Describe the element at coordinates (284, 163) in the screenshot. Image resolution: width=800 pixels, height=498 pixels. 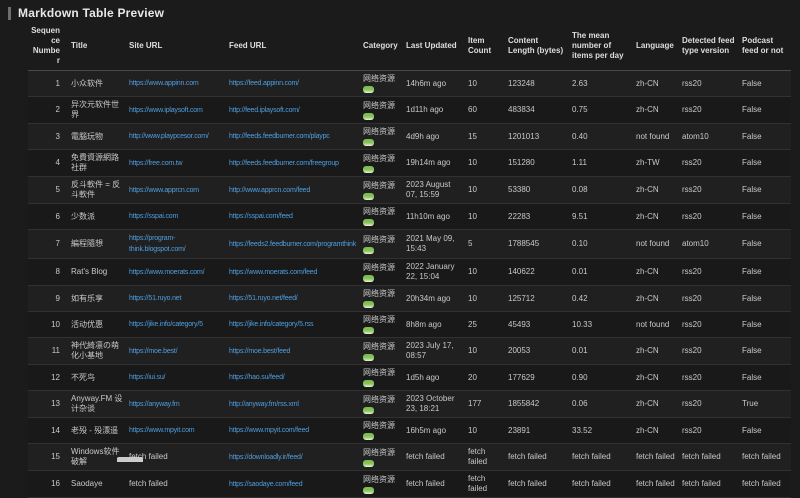
I see `feed-url-cell-link: http://feeds.feedburner.com/freegroup` at that location.